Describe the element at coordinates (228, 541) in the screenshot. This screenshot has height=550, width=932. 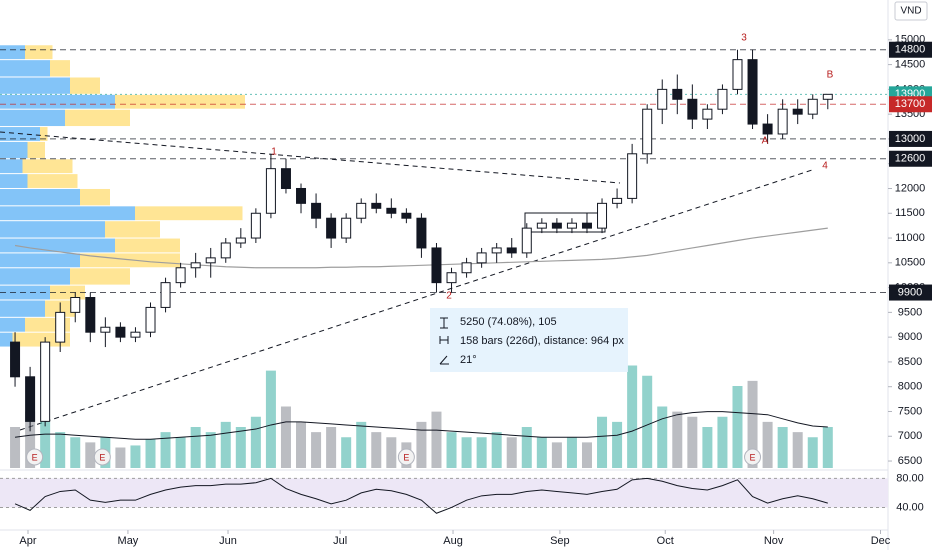
I see `x-tick-label: Jun` at that location.